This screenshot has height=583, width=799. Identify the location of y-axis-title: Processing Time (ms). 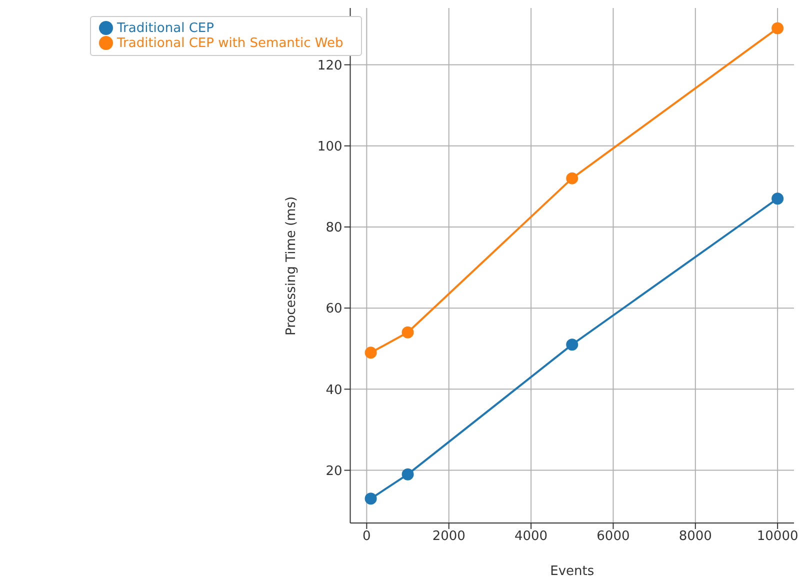
(291, 266).